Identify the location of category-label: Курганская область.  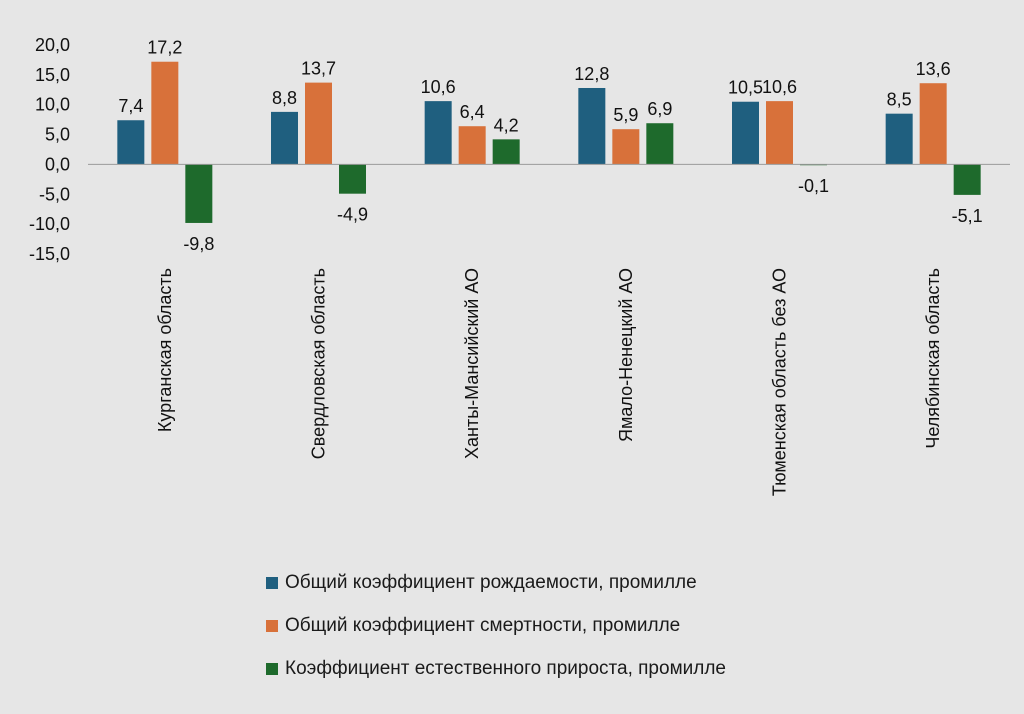
(165, 350).